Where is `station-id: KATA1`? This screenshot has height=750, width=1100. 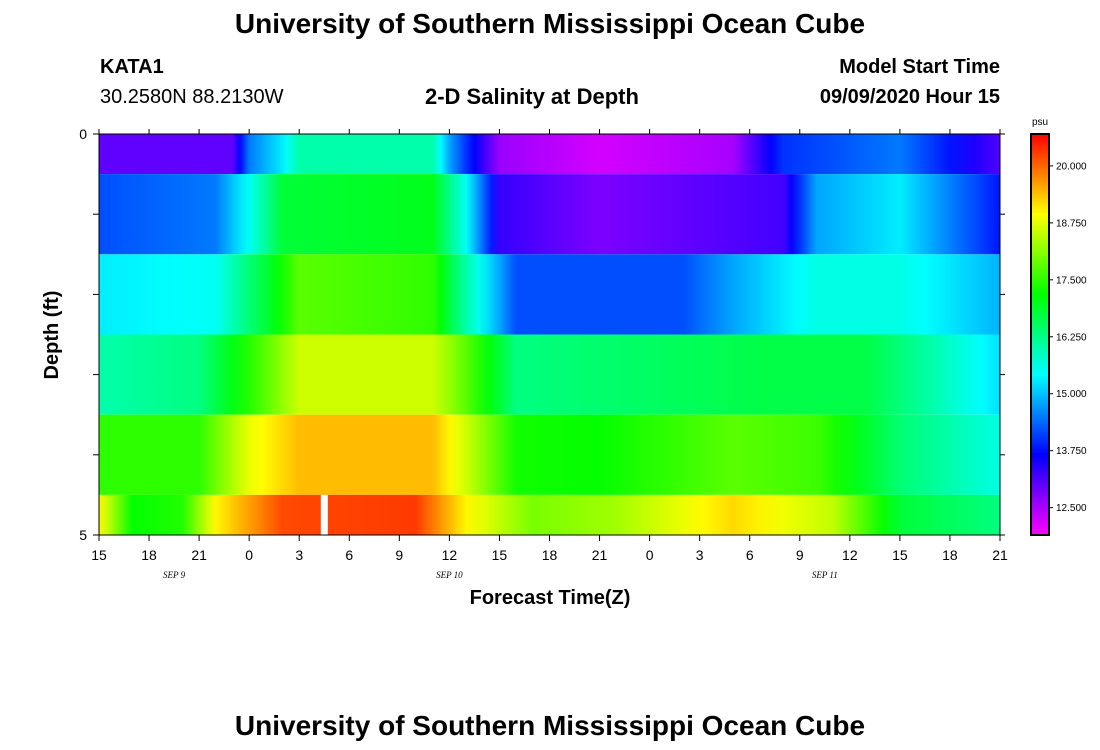 station-id: KATA1 is located at coordinates (132, 67).